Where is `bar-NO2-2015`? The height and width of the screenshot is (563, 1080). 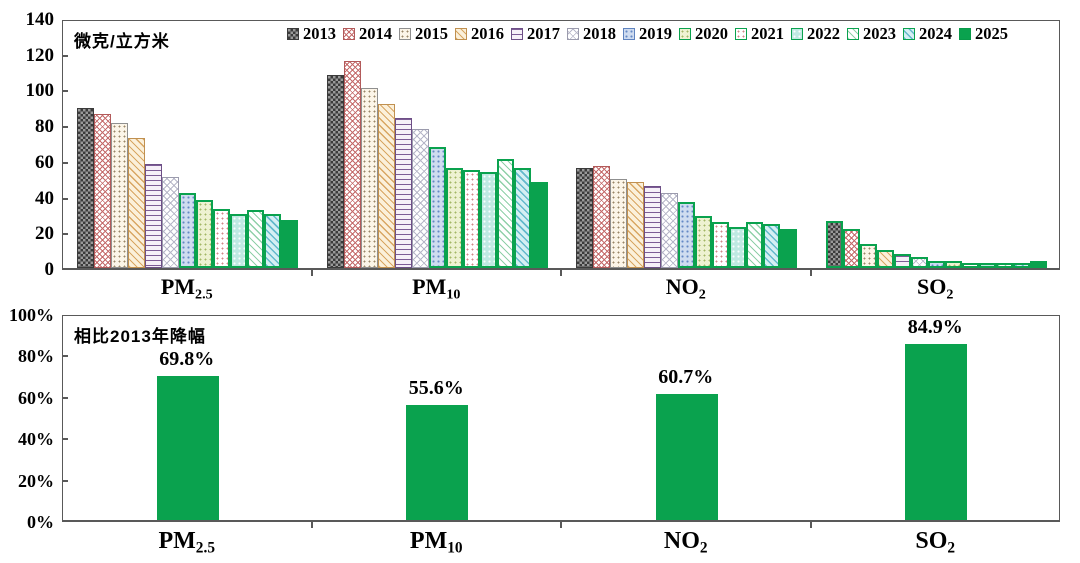 bar-NO2-2015 is located at coordinates (619, 223).